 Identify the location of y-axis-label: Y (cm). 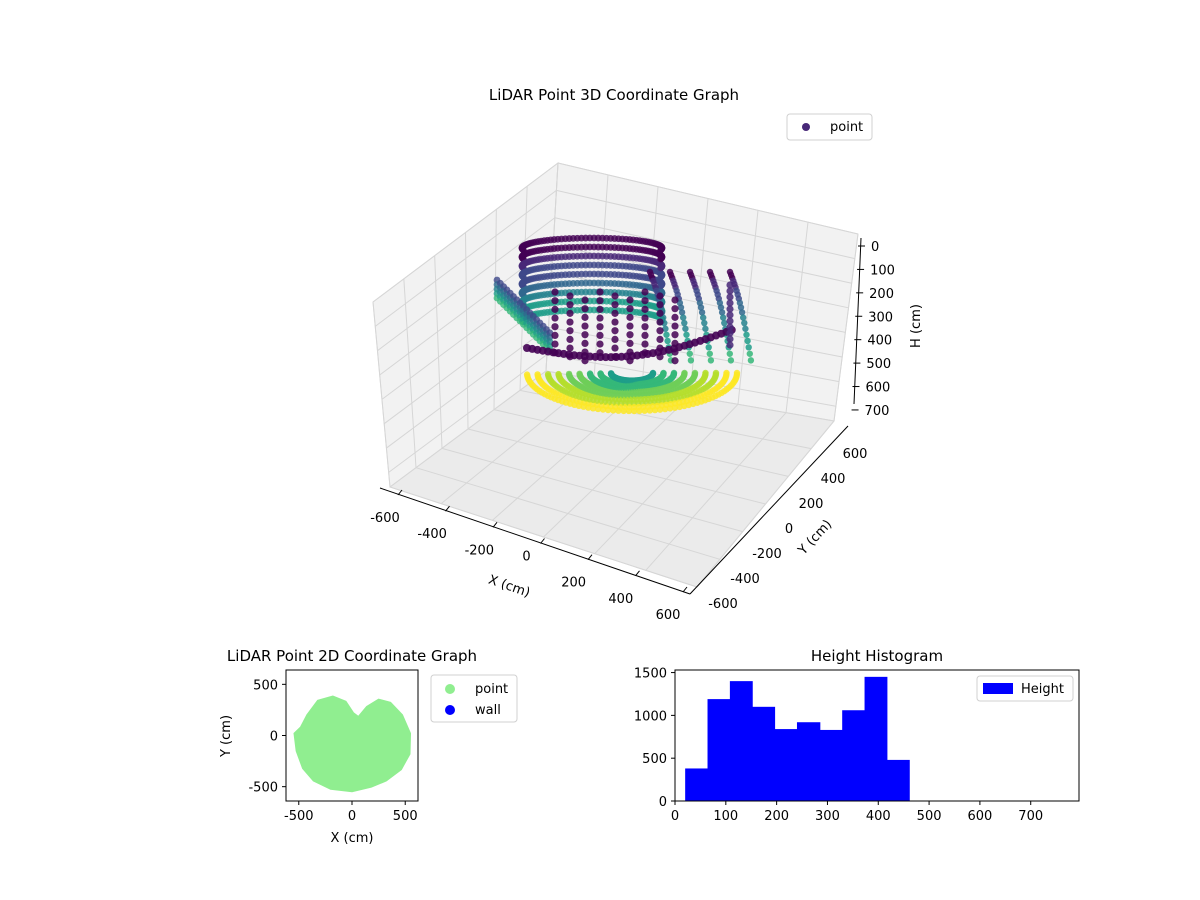
(815, 538).